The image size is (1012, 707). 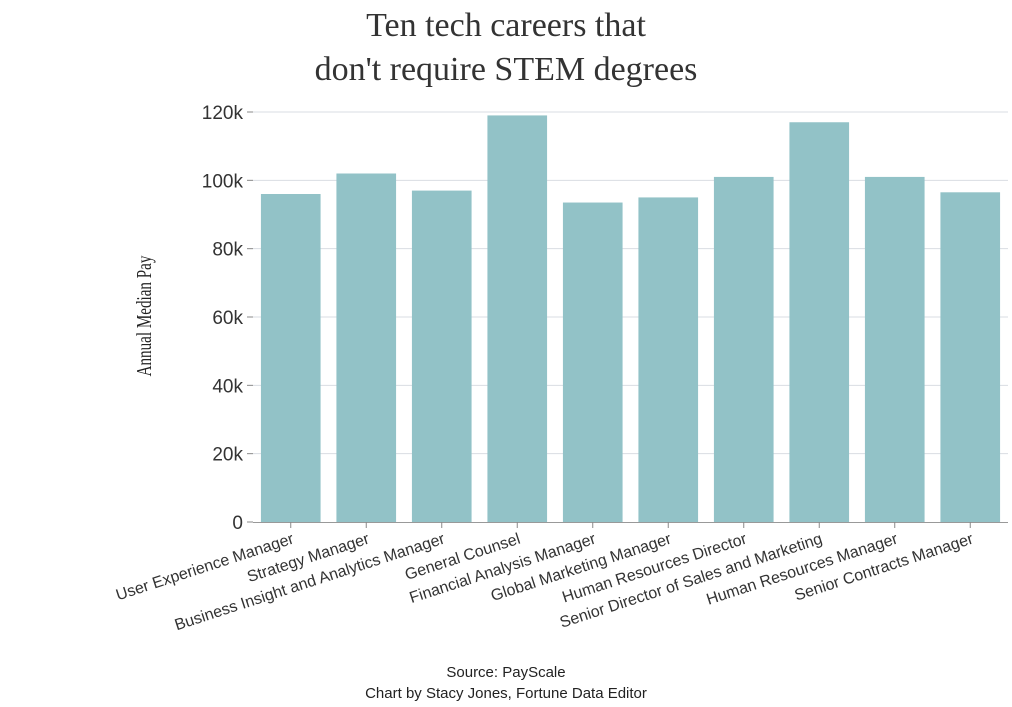 I want to click on y-tick-label: 80k, so click(x=227, y=250).